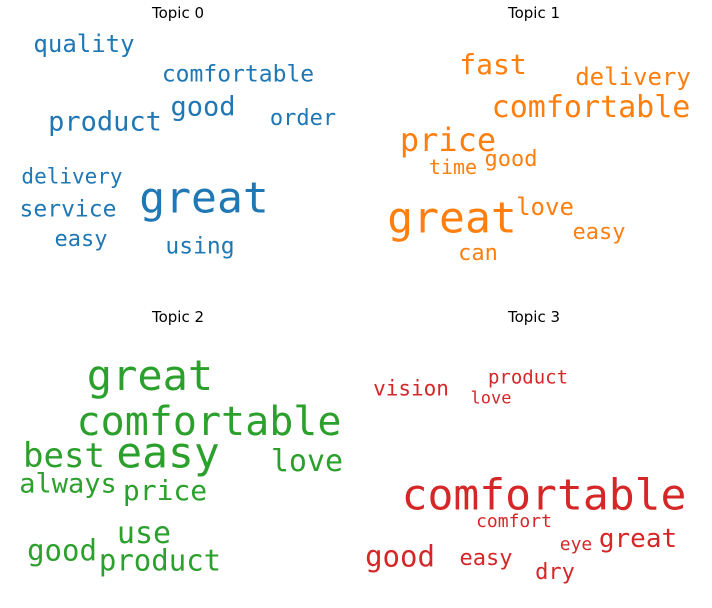  What do you see at coordinates (64, 456) in the screenshot?
I see `word-best: best` at bounding box center [64, 456].